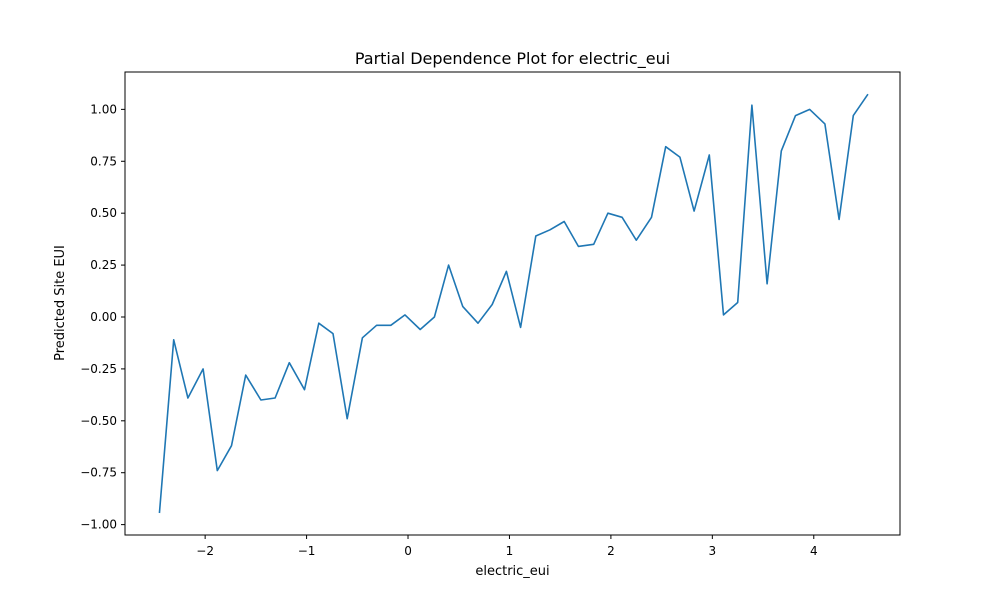 The width and height of the screenshot is (1000, 604). What do you see at coordinates (103, 265) in the screenshot?
I see `y-tick-label: 0.25` at bounding box center [103, 265].